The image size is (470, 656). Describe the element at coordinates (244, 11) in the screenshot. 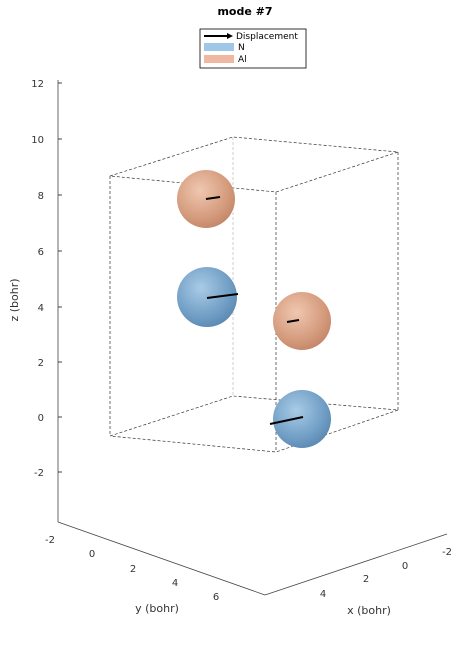

I see `chart-title: mode #7` at that location.